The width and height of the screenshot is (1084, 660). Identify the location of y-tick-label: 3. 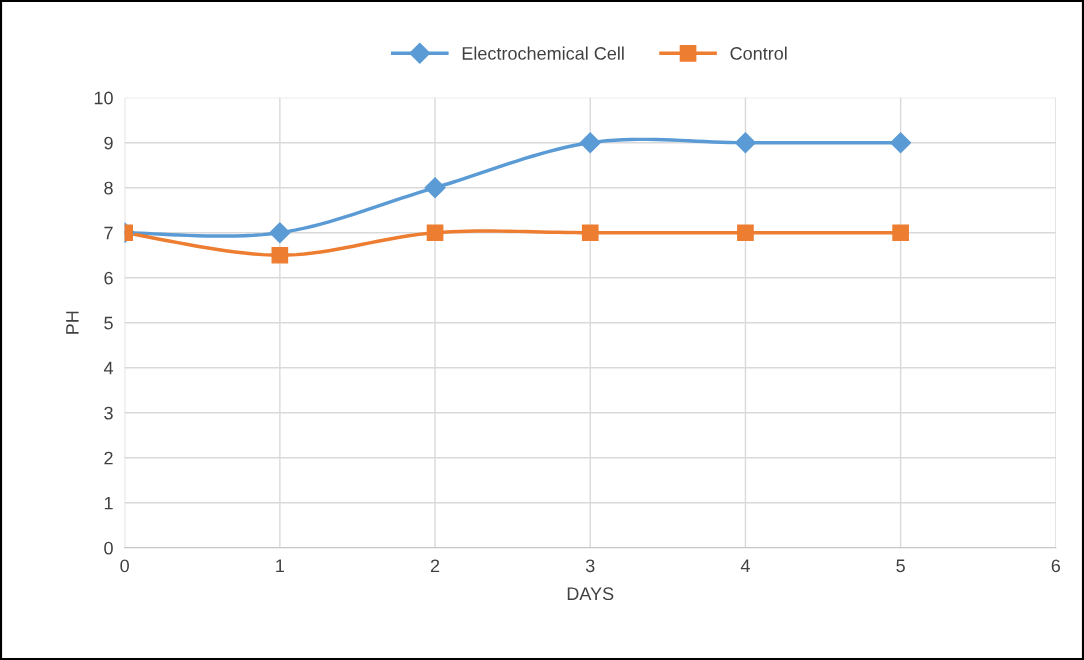
(108, 413).